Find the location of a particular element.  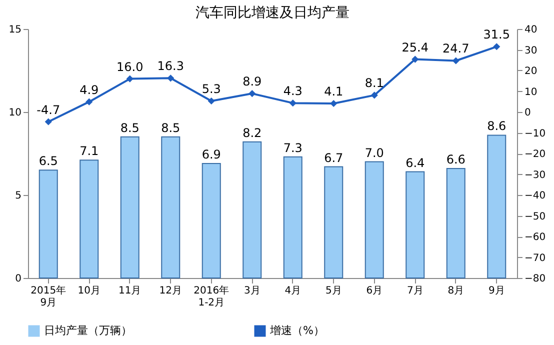

legend-label: 增速（%） is located at coordinates (296, 330).